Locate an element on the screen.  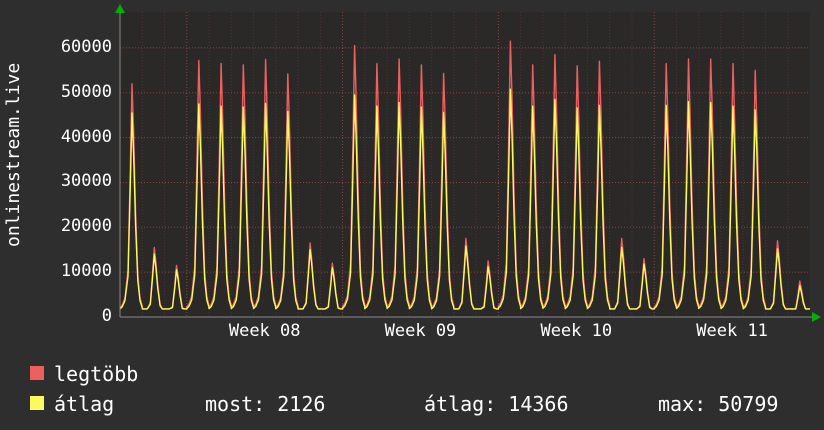
legend-label-legtobb: legtöbb is located at coordinates (96, 374).